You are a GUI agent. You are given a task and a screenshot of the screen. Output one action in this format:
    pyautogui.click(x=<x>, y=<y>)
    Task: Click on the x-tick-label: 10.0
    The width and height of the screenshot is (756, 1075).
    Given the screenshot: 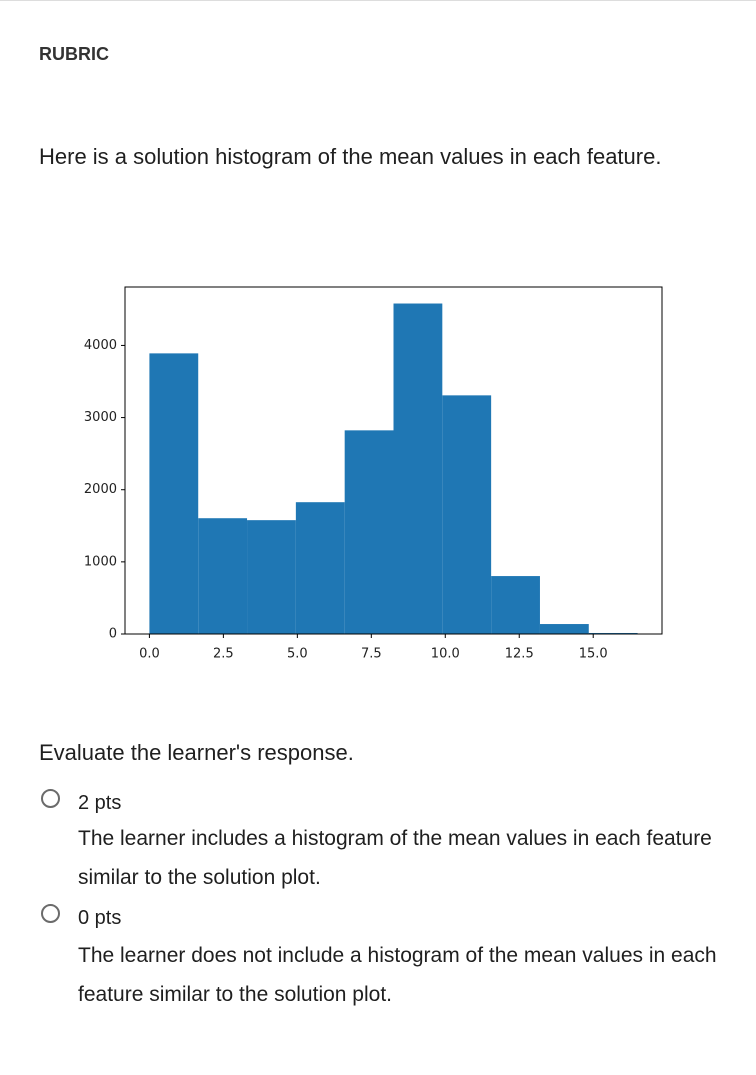 What is the action you would take?
    pyautogui.click(x=445, y=654)
    